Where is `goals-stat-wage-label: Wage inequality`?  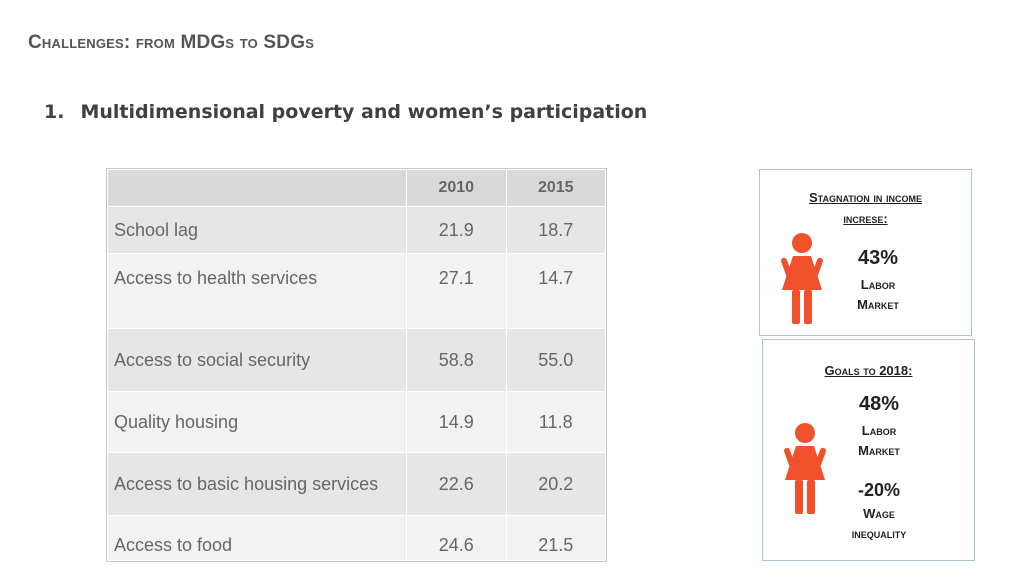
goals-stat-wage-label: Wage inequality is located at coordinates (879, 524).